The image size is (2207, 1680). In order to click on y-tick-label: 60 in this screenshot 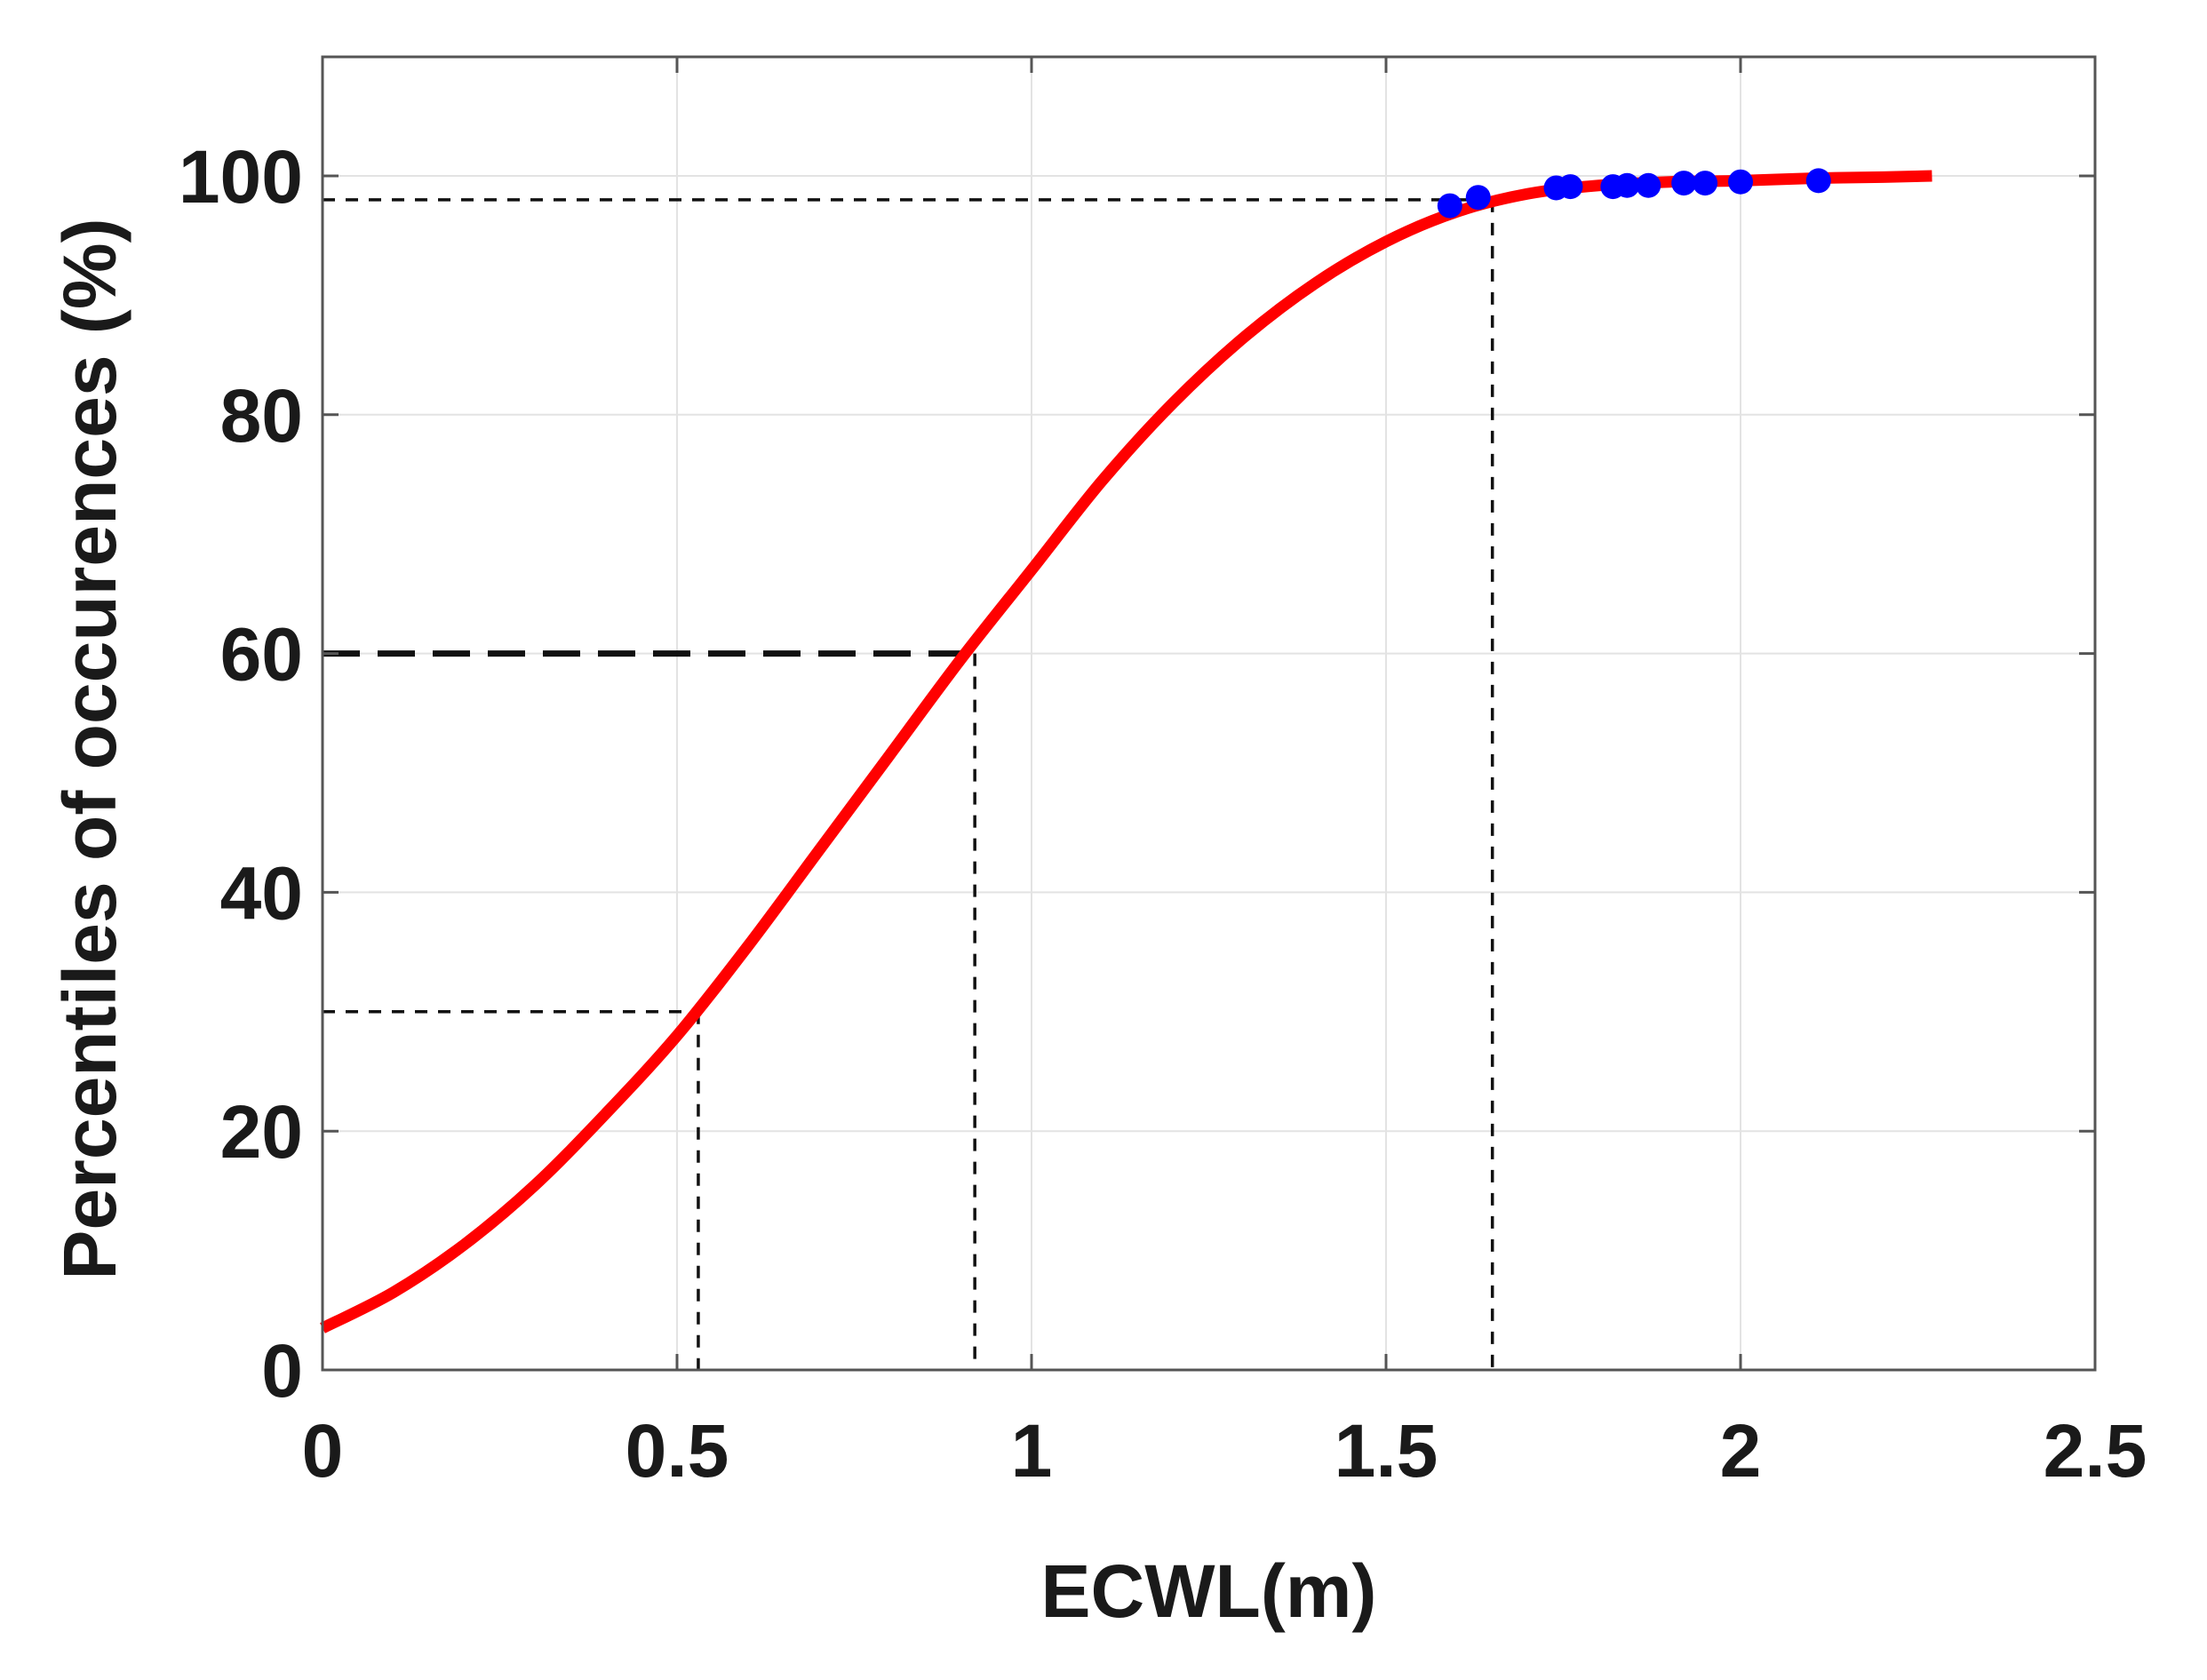, I will do `click(261, 655)`.